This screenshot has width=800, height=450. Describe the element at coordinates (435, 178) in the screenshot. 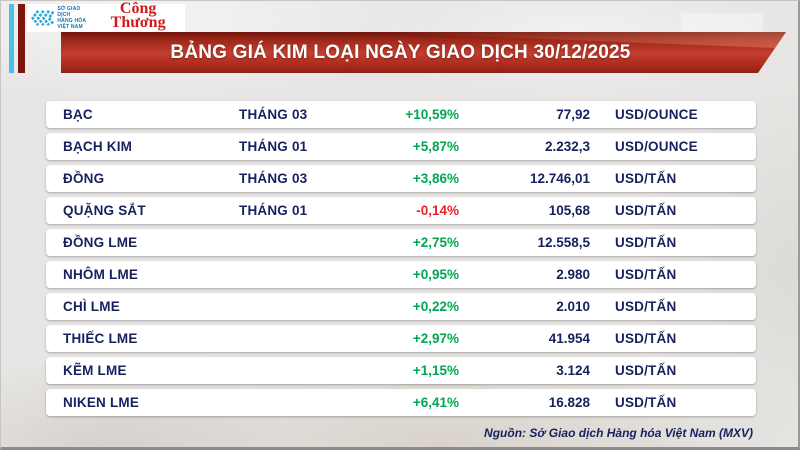

I see `change-percent: +3,86%` at that location.